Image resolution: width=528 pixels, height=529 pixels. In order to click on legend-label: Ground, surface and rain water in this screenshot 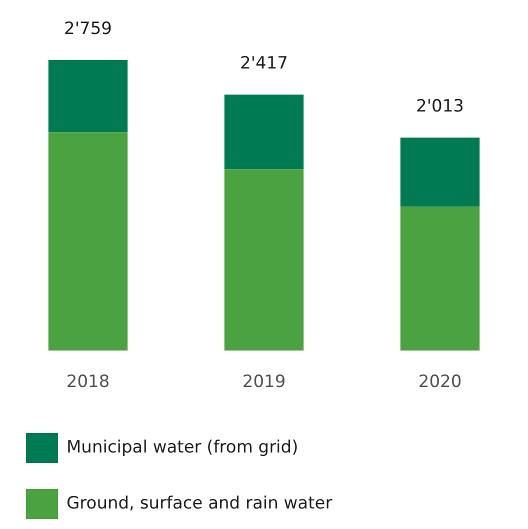, I will do `click(199, 503)`.